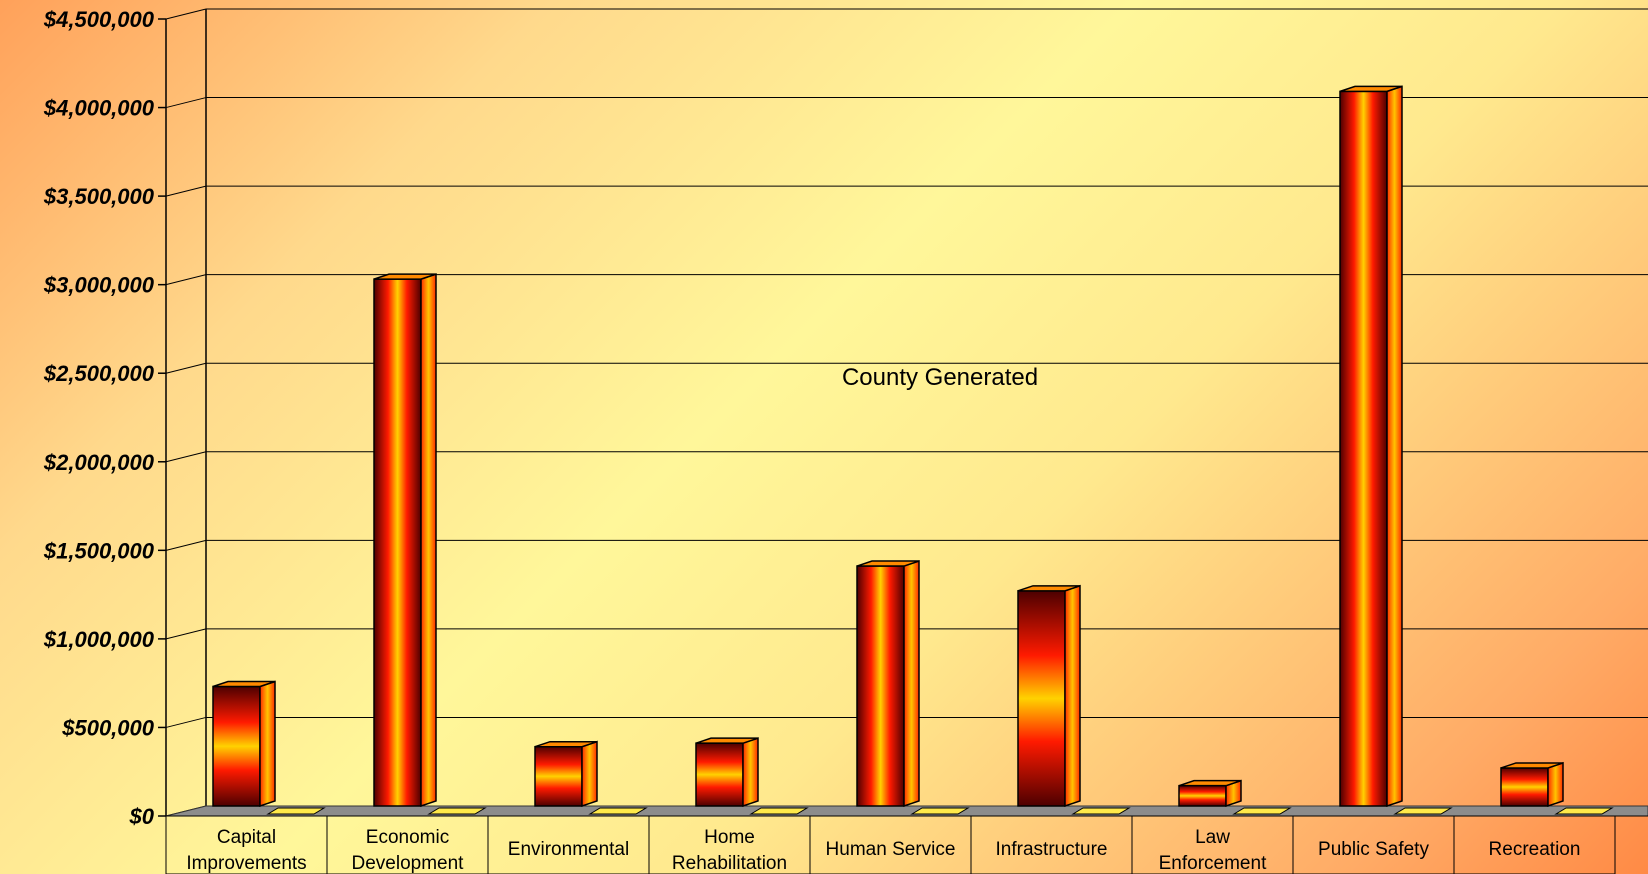  I want to click on x-tick-label: Infrastructure, so click(1052, 849).